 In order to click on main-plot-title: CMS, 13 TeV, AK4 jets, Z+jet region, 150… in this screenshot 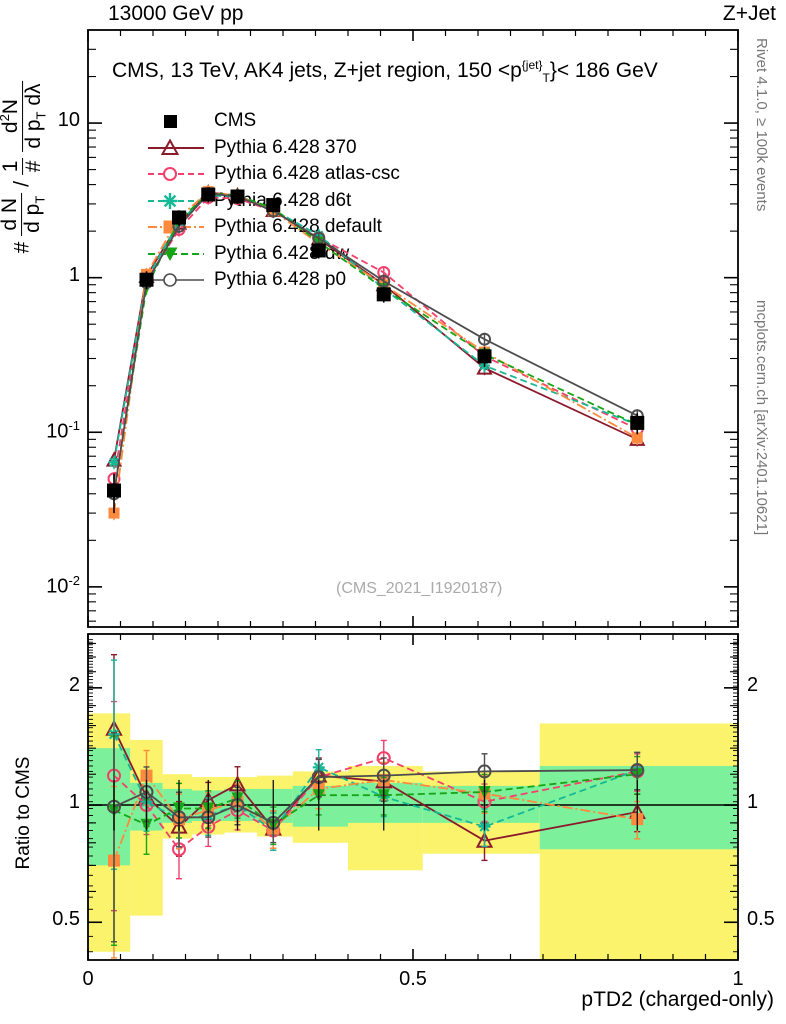, I will do `click(385, 72)`.